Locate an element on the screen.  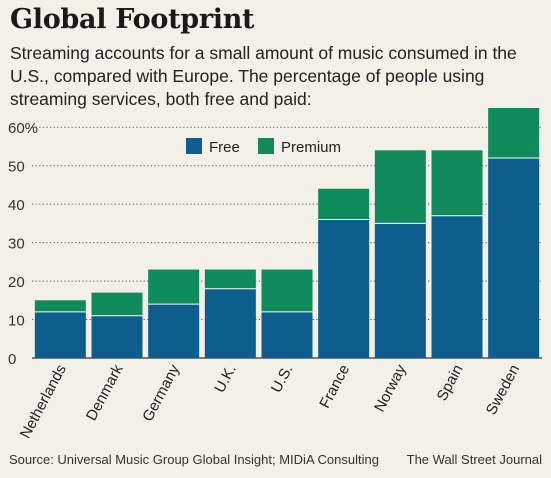
legend-label-premium: Premium is located at coordinates (311, 147).